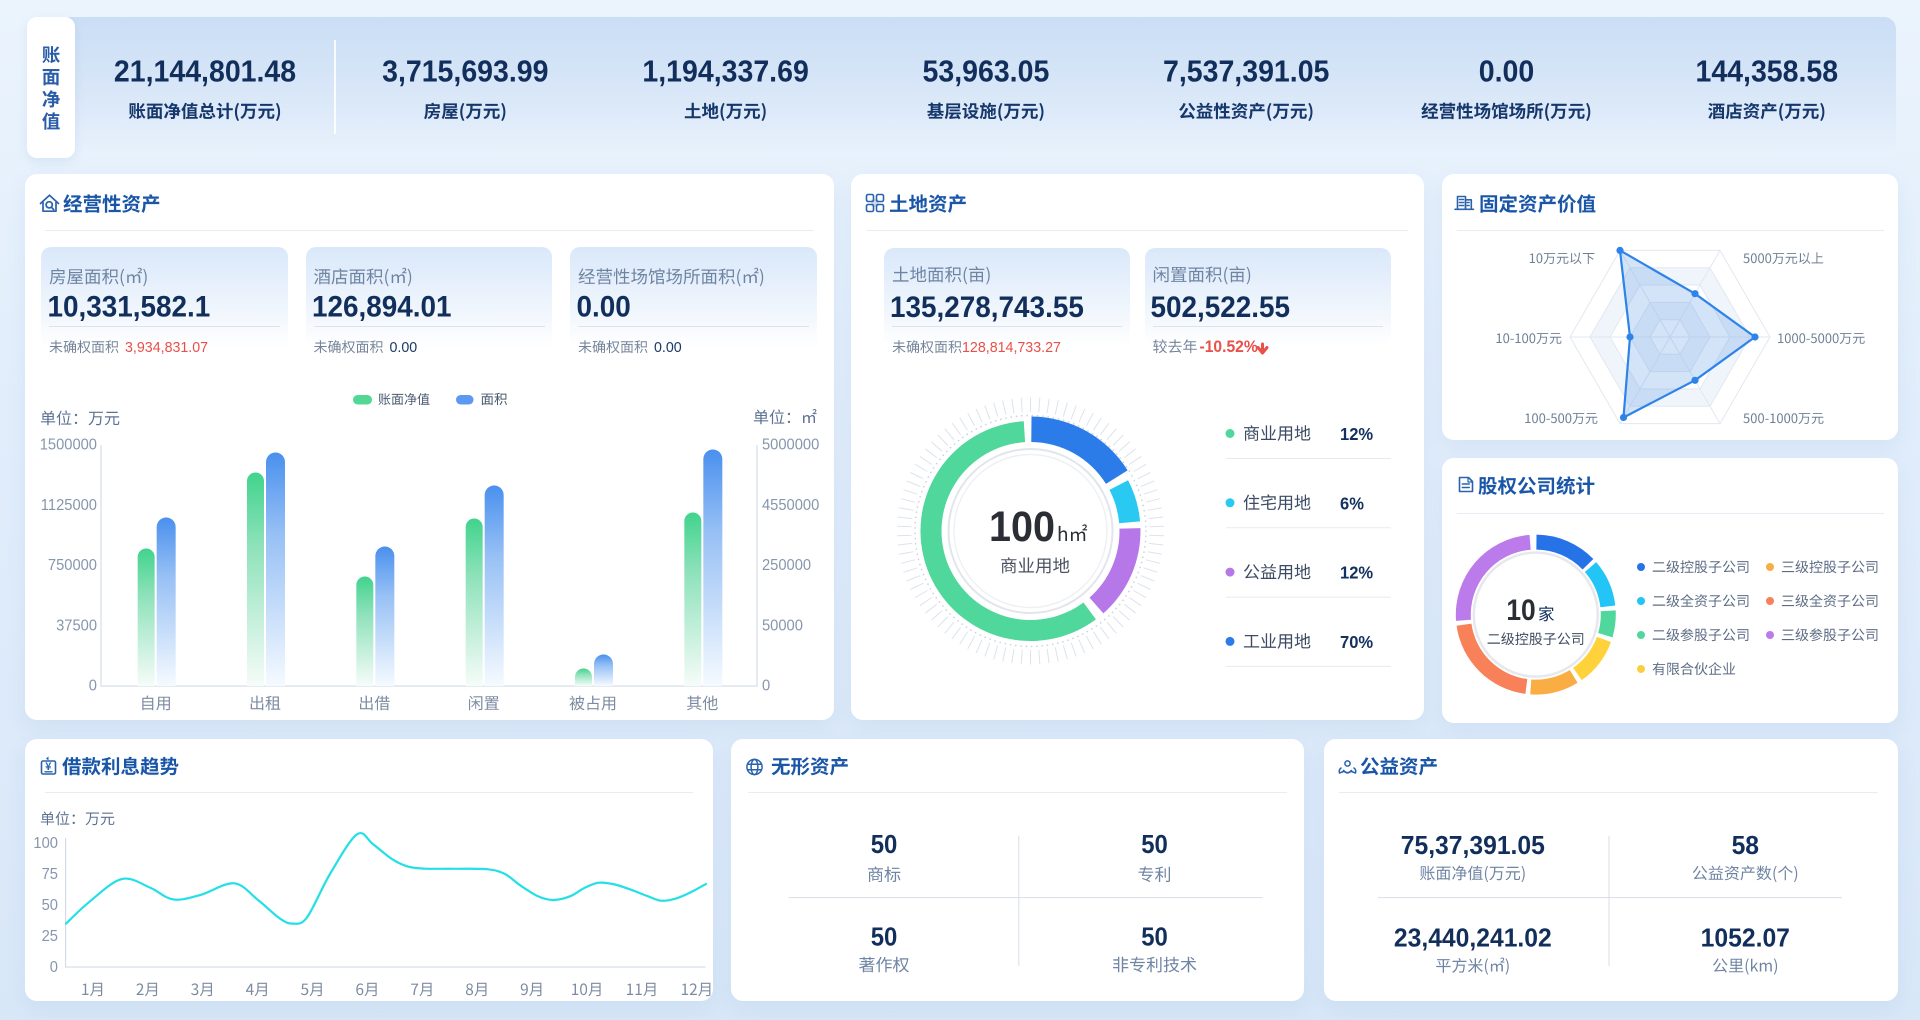 This screenshot has width=1920, height=1020. What do you see at coordinates (205, 71) in the screenshot?
I see `svg-text: 21,144,801.48` at bounding box center [205, 71].